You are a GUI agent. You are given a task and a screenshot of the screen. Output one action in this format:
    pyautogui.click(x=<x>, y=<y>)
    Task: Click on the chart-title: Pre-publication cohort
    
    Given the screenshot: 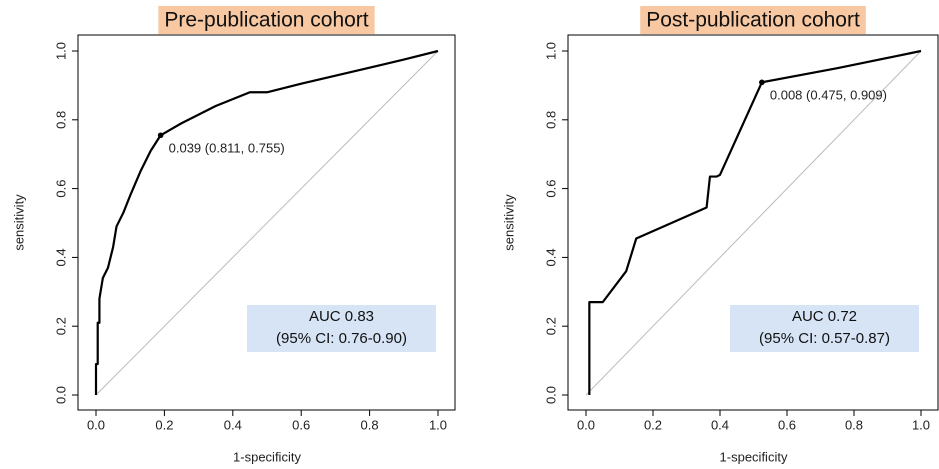 What is the action you would take?
    pyautogui.click(x=266, y=20)
    